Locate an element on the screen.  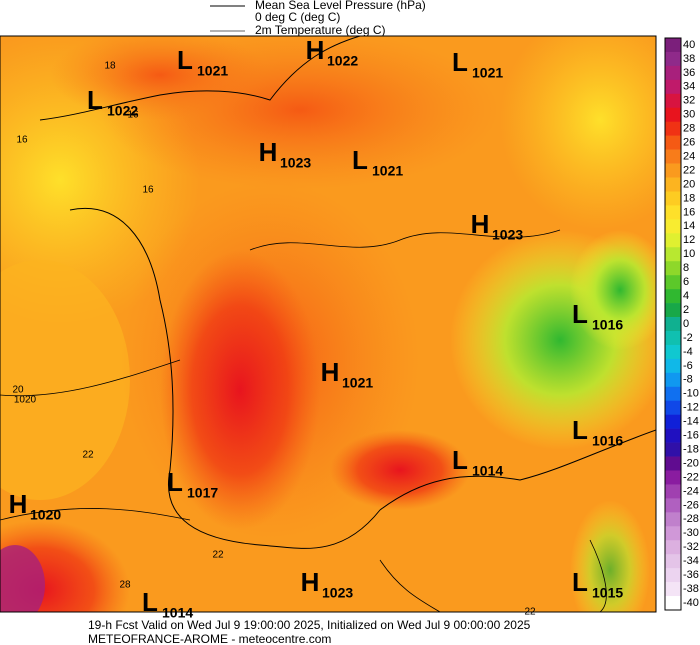
colorbar-tick-label: 2 is located at coordinates (686, 310).